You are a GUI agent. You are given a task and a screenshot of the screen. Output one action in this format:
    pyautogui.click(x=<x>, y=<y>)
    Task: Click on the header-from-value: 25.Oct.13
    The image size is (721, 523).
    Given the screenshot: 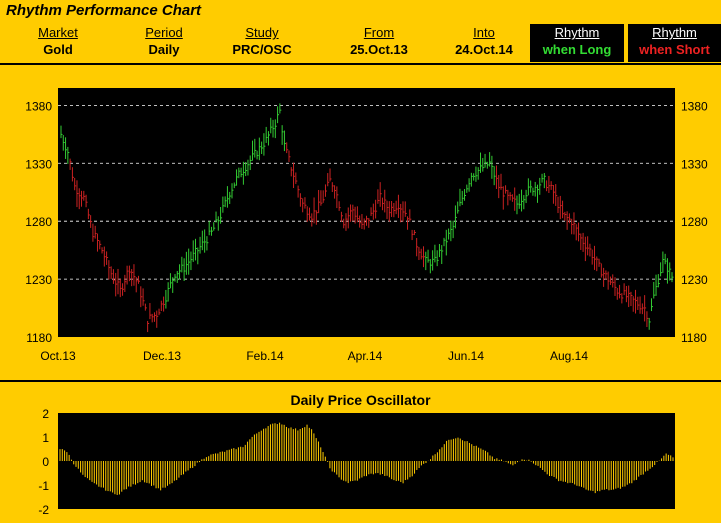 What is the action you would take?
    pyautogui.click(x=379, y=49)
    